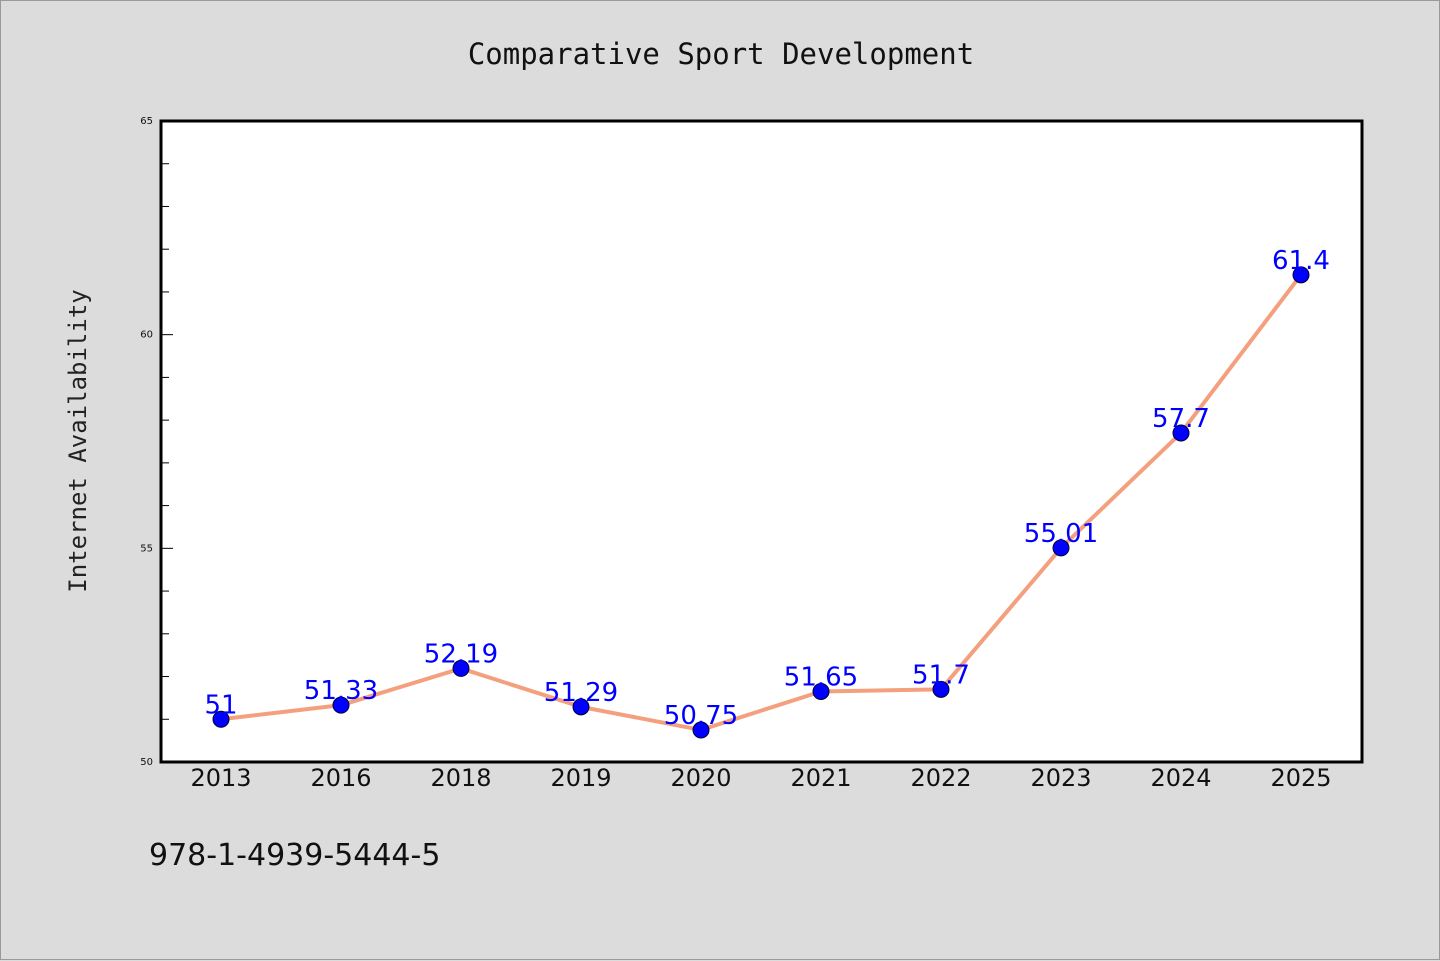  What do you see at coordinates (1061, 548) in the screenshot?
I see `data-point-2023` at bounding box center [1061, 548].